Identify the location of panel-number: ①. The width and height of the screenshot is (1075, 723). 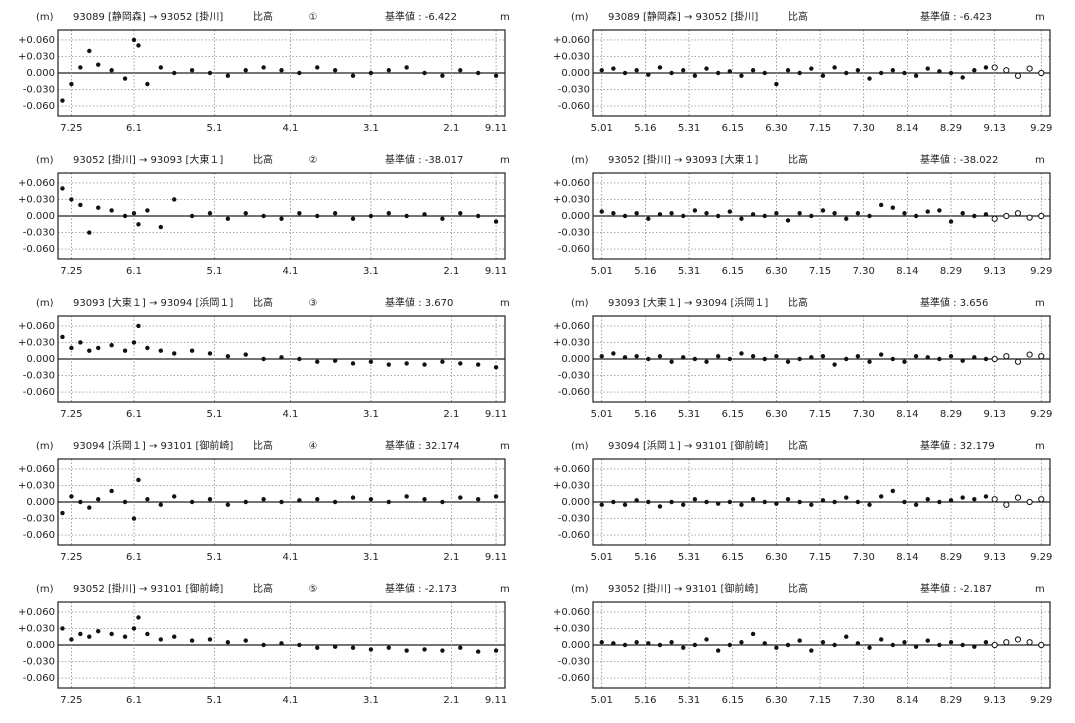
(313, 17).